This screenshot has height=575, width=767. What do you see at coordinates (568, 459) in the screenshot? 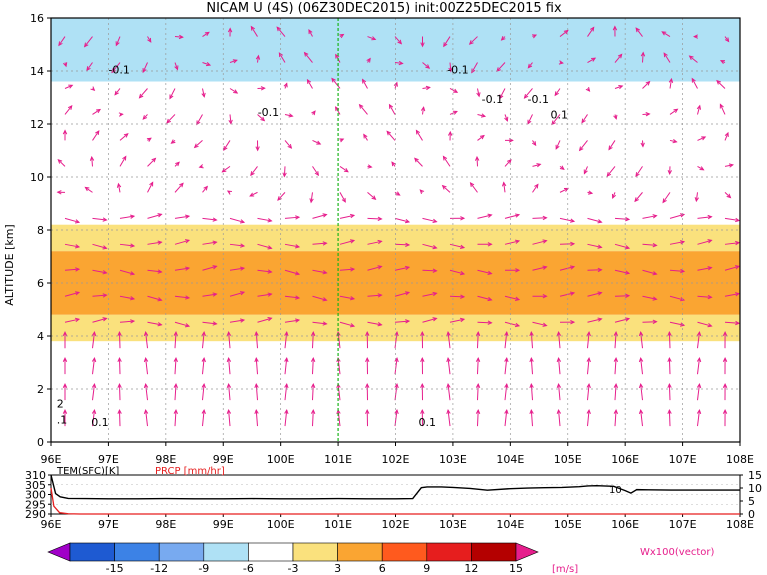
I see `x-tick-label-9: 105E` at bounding box center [568, 459].